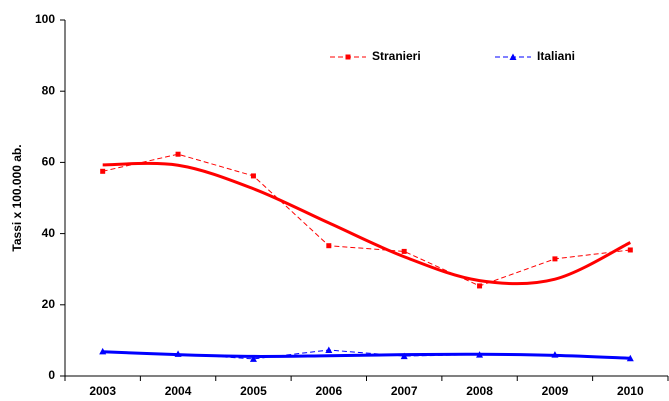 Image resolution: width=669 pixels, height=401 pixels. What do you see at coordinates (49, 90) in the screenshot?
I see `y-tick-label: 80` at bounding box center [49, 90].